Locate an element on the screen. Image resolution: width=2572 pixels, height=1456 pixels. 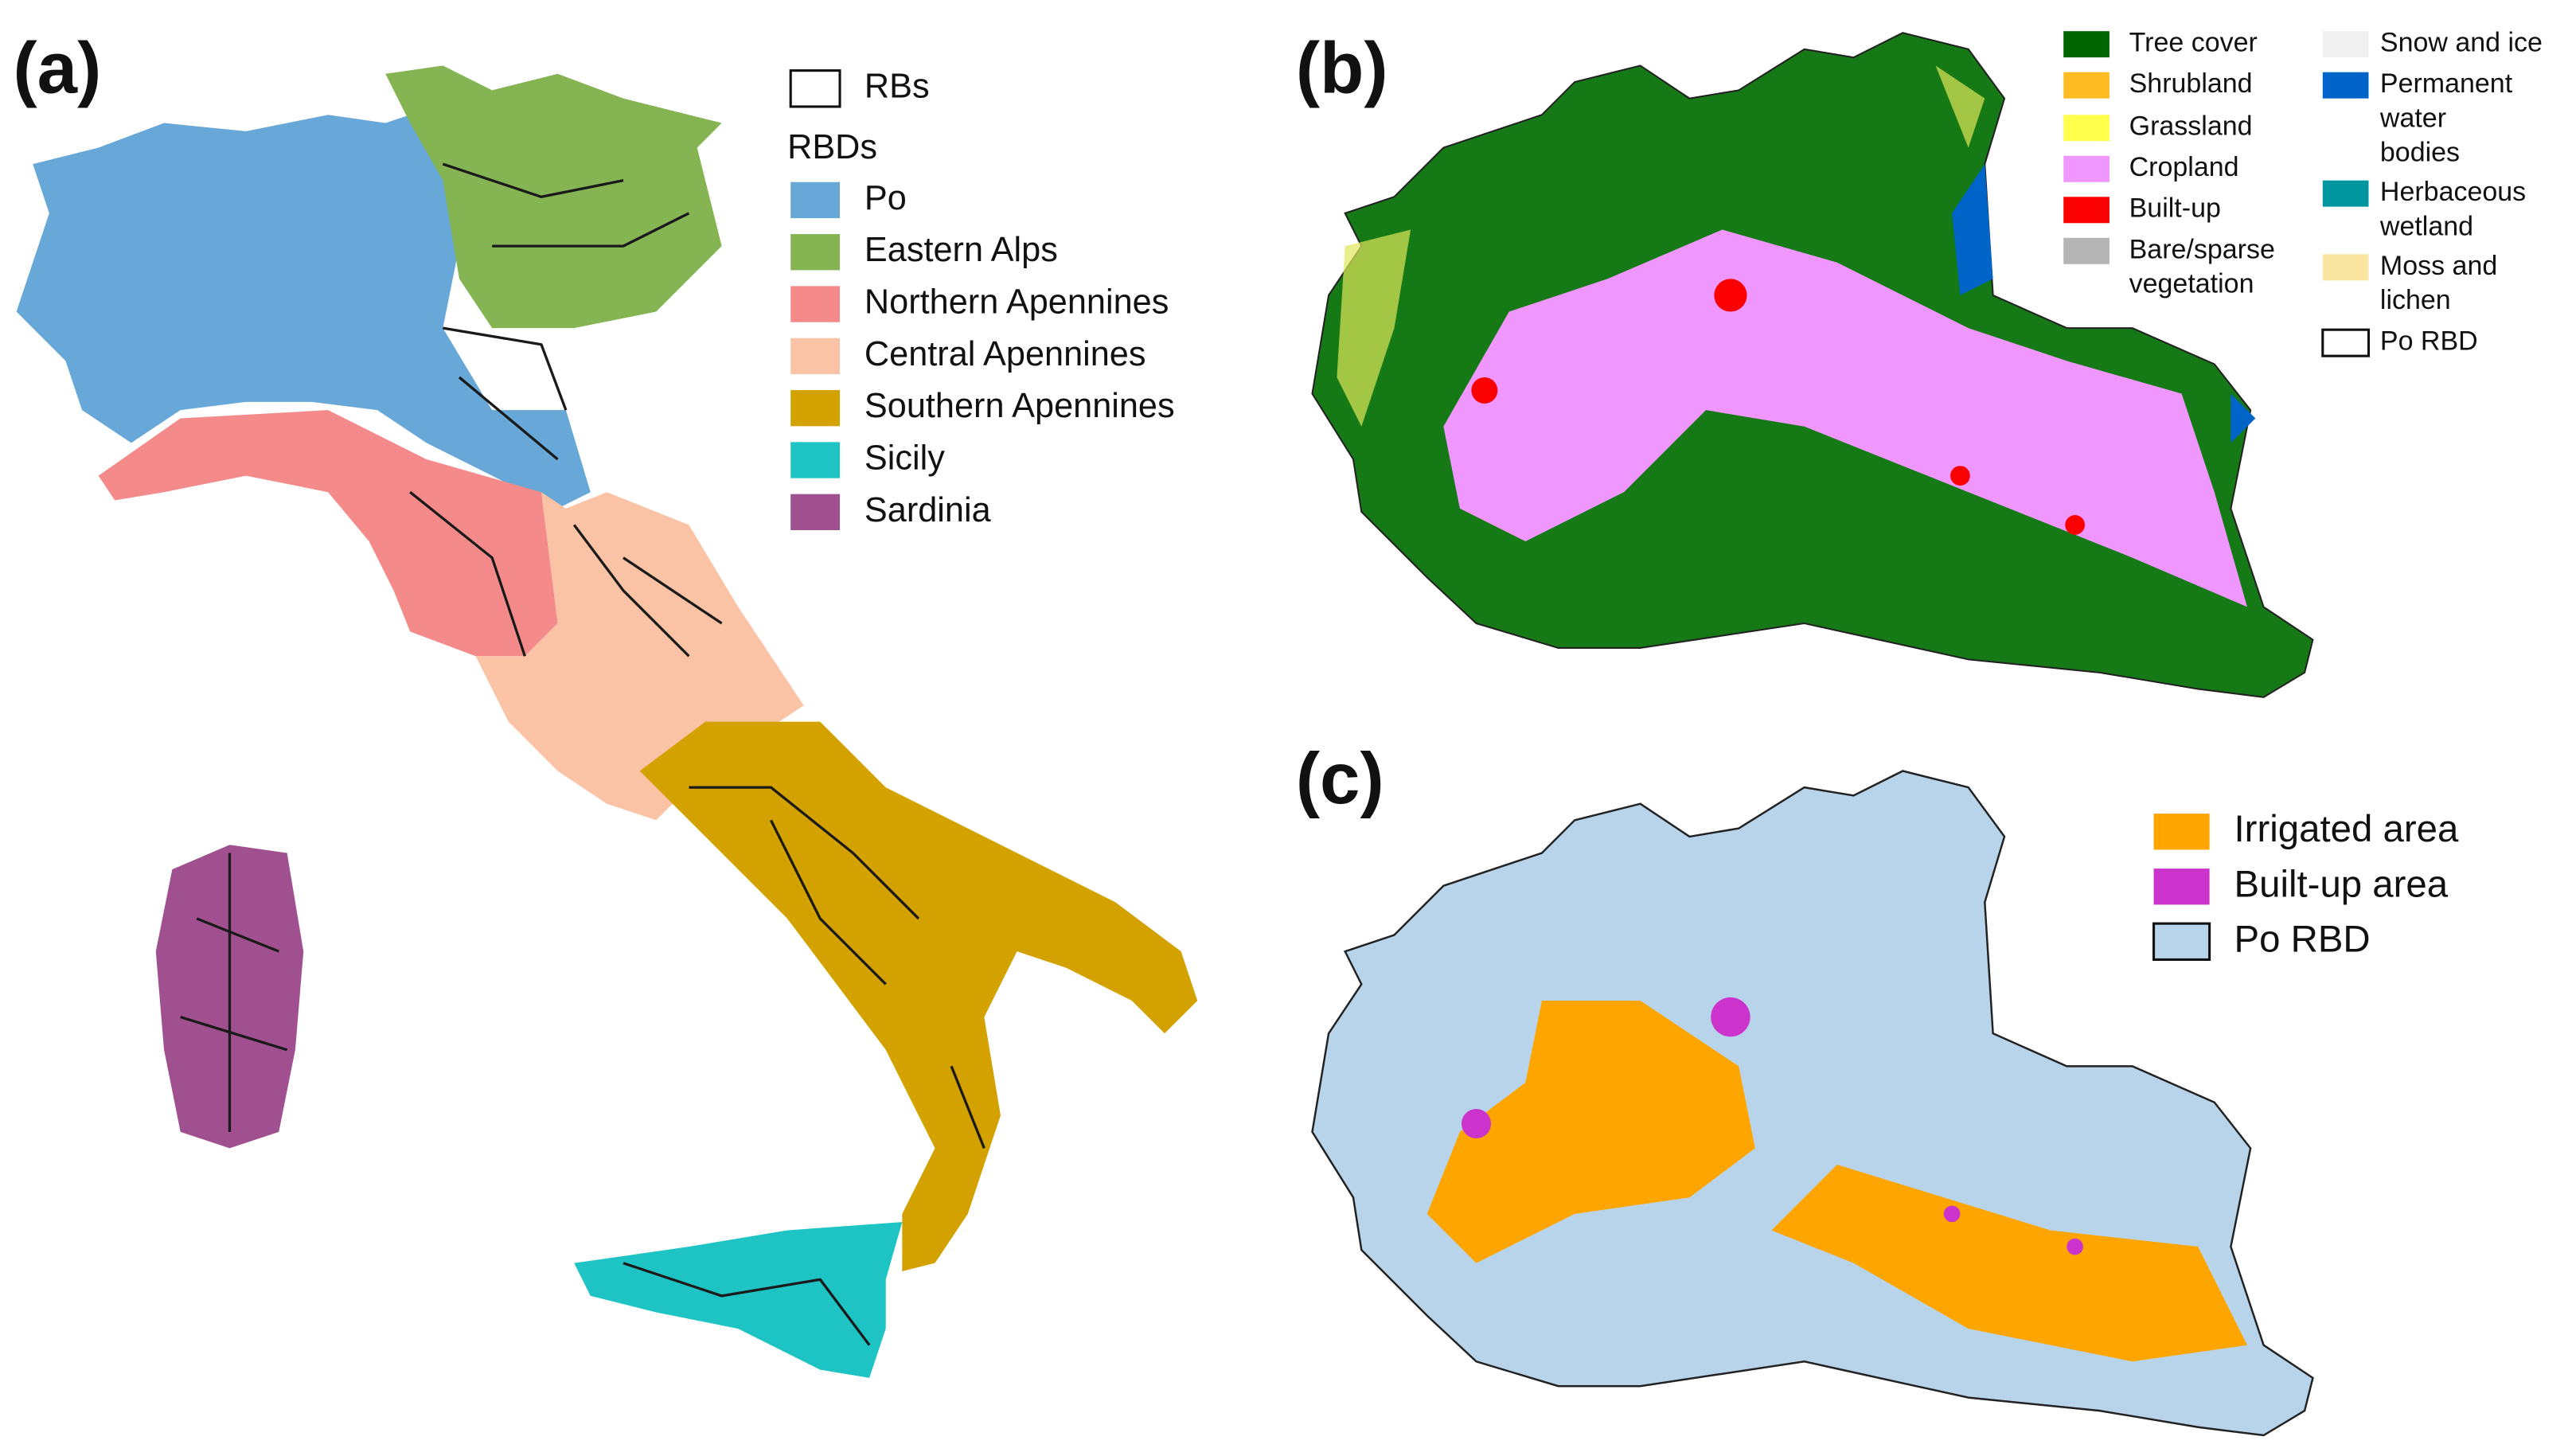
irrigated-area is located at coordinates (1837, 1181).